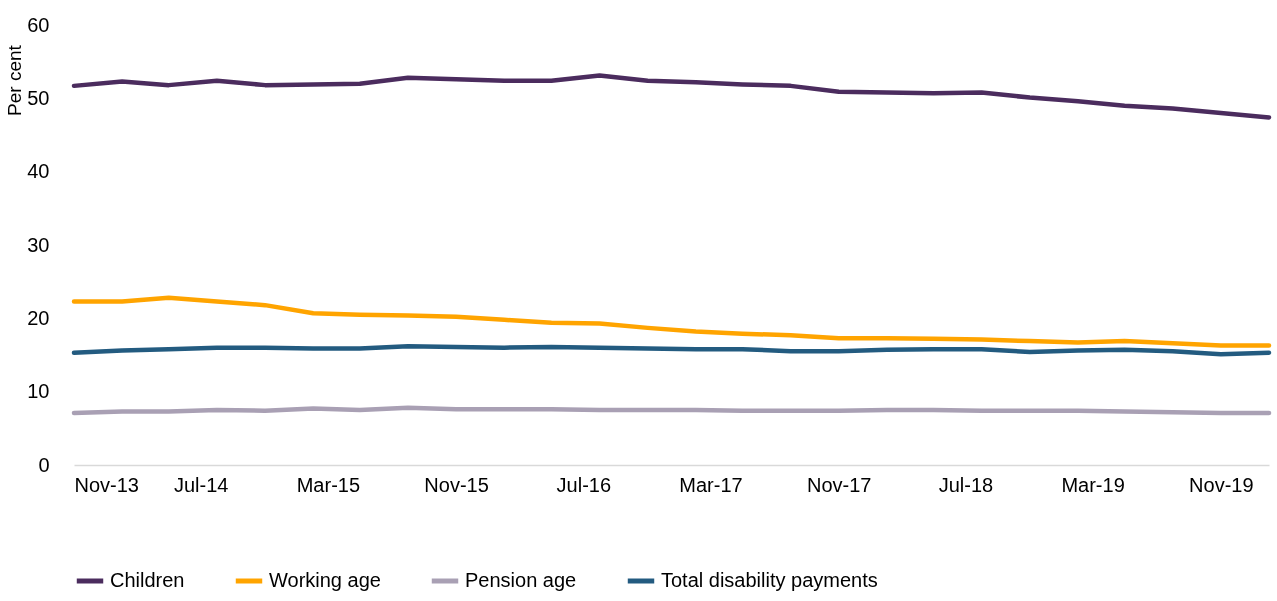 Image resolution: width=1277 pixels, height=601 pixels. I want to click on y-tick-label: 20, so click(38, 317).